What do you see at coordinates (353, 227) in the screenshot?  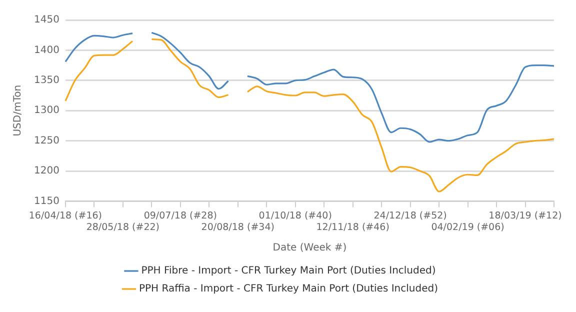 I see `x-tick-label: 12/11/18 (#46)` at bounding box center [353, 227].